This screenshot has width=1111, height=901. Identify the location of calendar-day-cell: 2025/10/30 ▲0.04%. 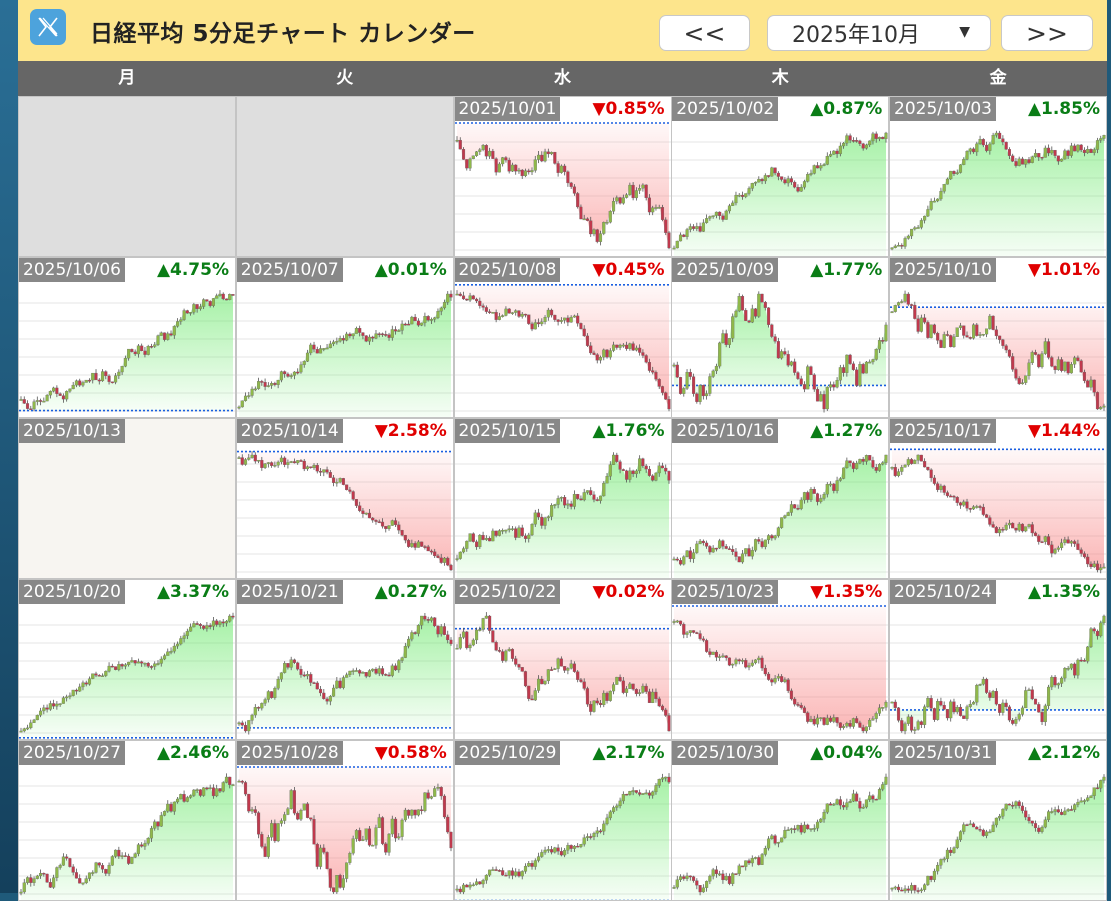
(780, 820).